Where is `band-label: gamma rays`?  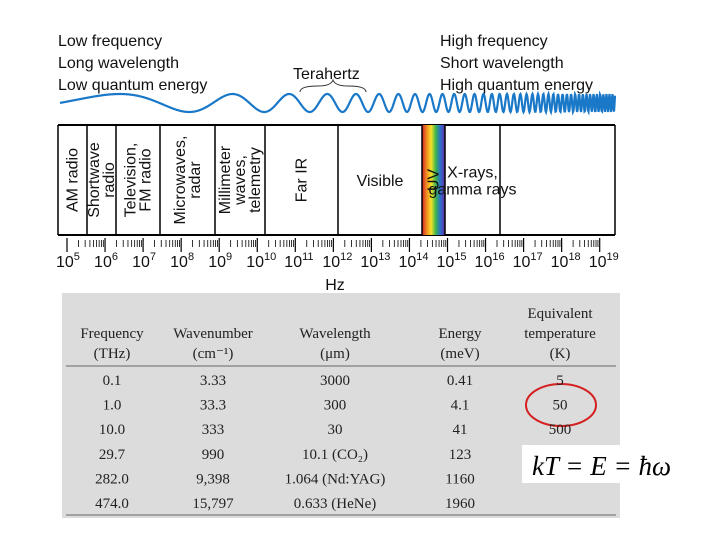 band-label: gamma rays is located at coordinates (472, 190).